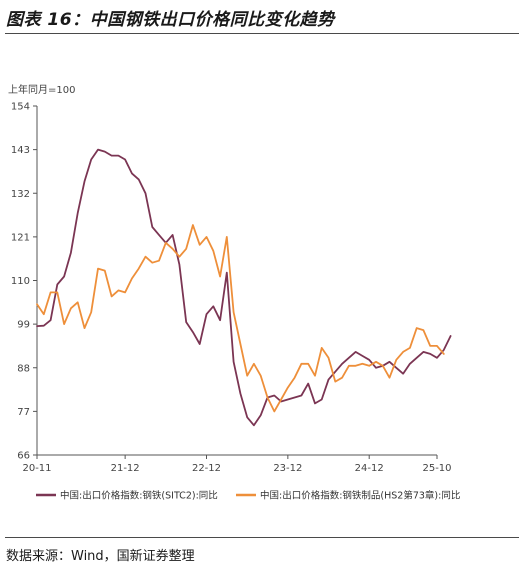 The width and height of the screenshot is (524, 568). Describe the element at coordinates (170, 20) in the screenshot. I see `figure-title: 图表 16：中国钢铁出口价格同比变化趋势` at that location.